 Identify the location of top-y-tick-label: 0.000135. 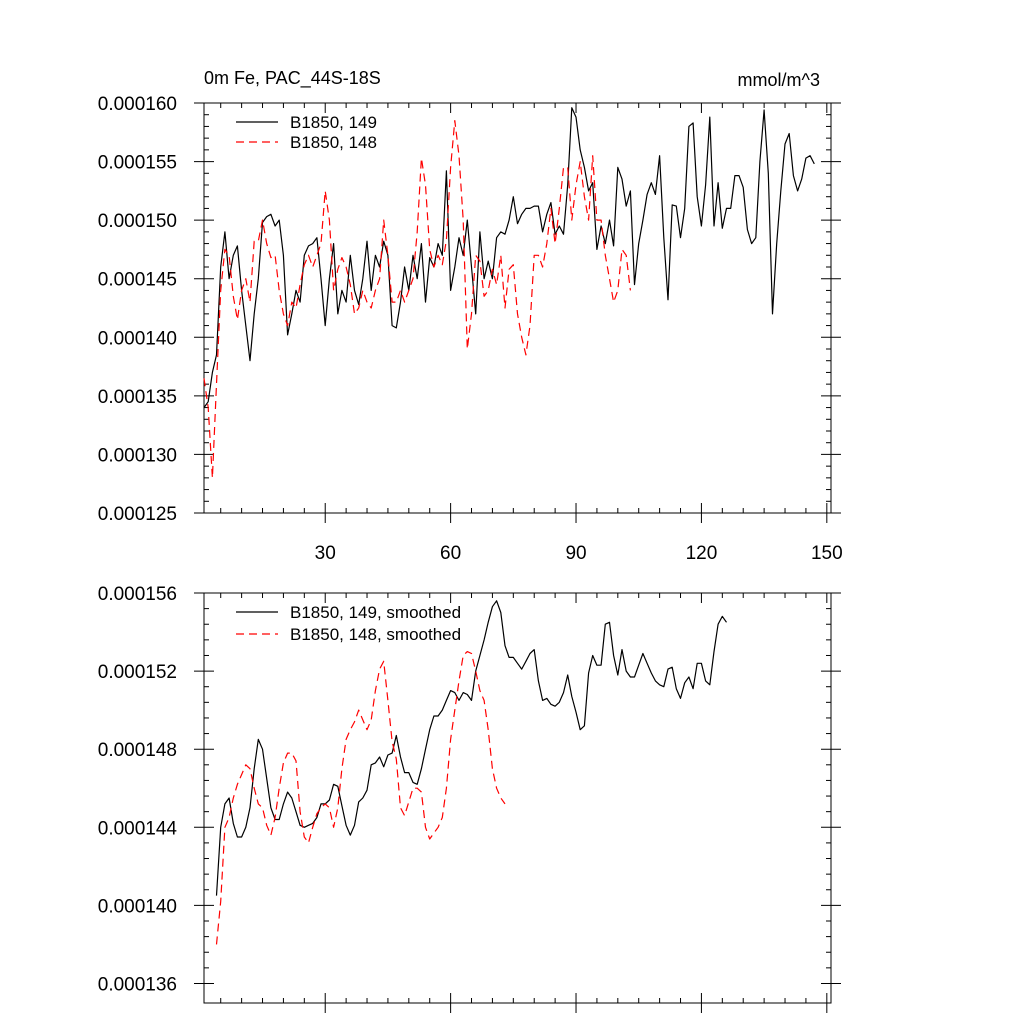
(137, 397).